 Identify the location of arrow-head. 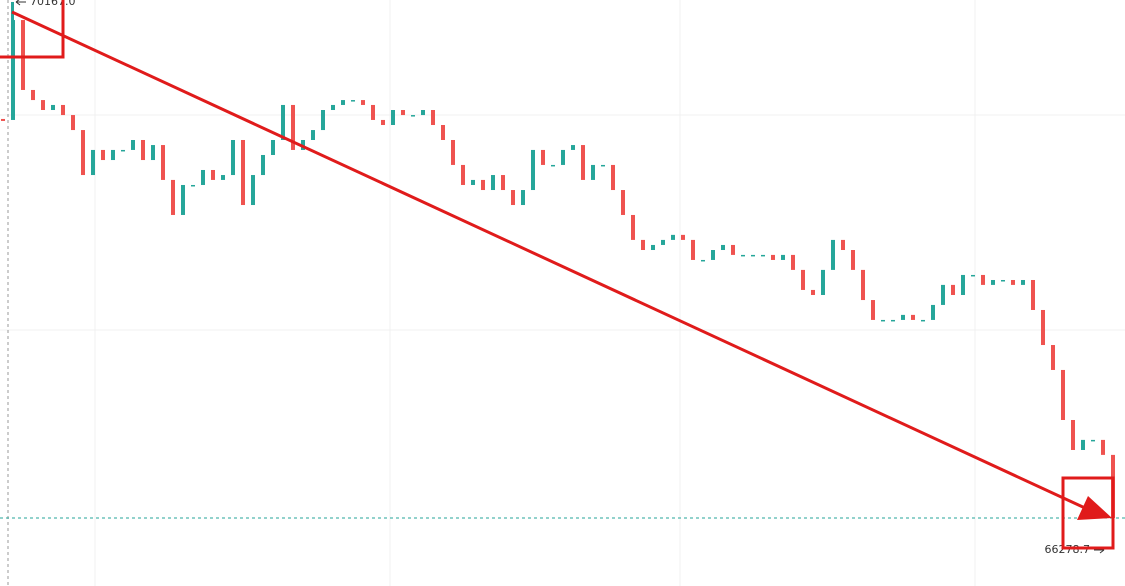
(1094, 508).